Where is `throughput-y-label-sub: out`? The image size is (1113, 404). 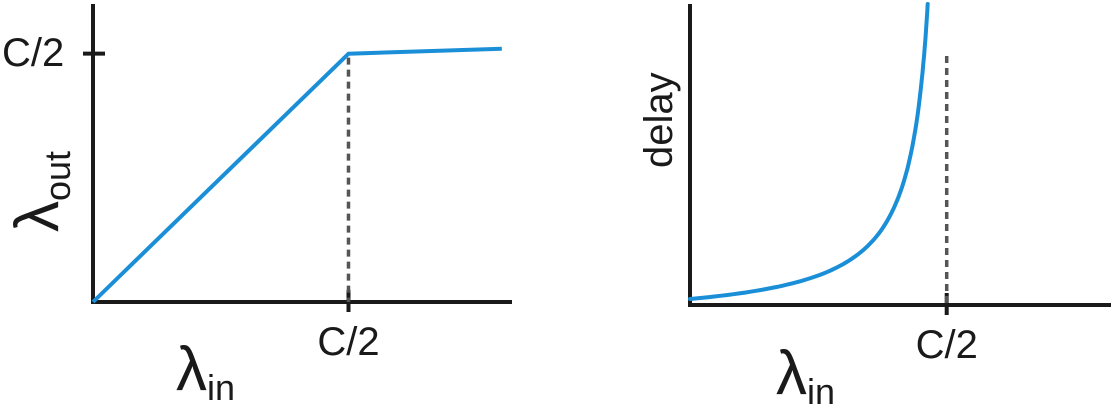
throughput-y-label-sub: out is located at coordinates (57, 176).